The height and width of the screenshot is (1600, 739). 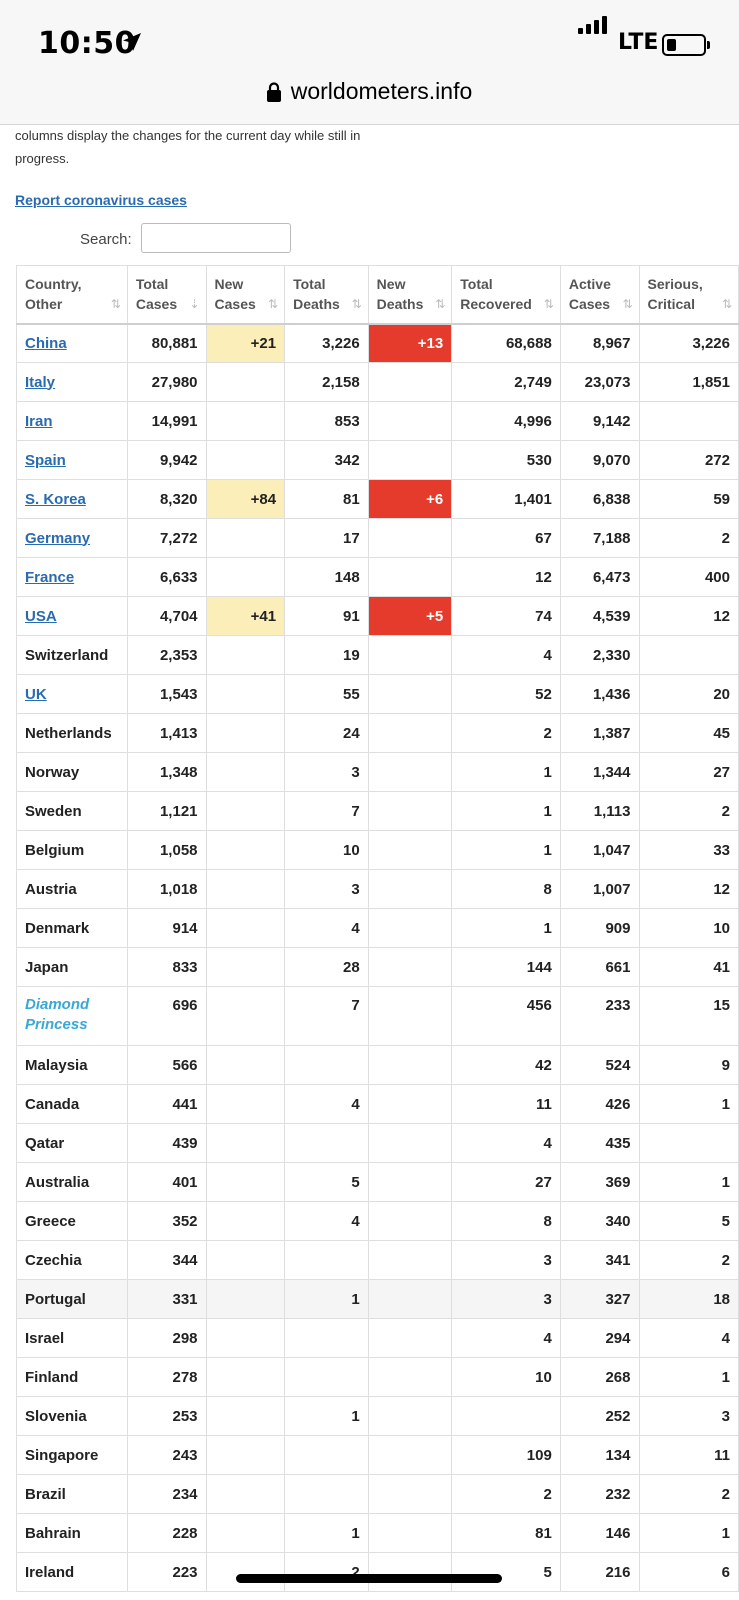 I want to click on country-name: Diamond Princess, so click(x=72, y=1016).